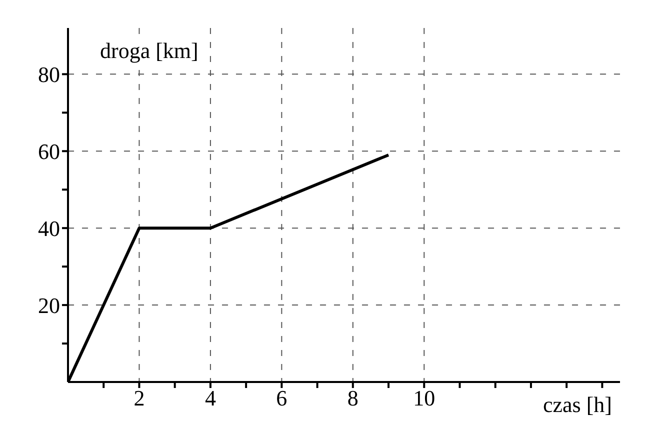 This screenshot has height=440, width=648. Describe the element at coordinates (352, 398) in the screenshot. I see `x-tick-label: 8` at that location.